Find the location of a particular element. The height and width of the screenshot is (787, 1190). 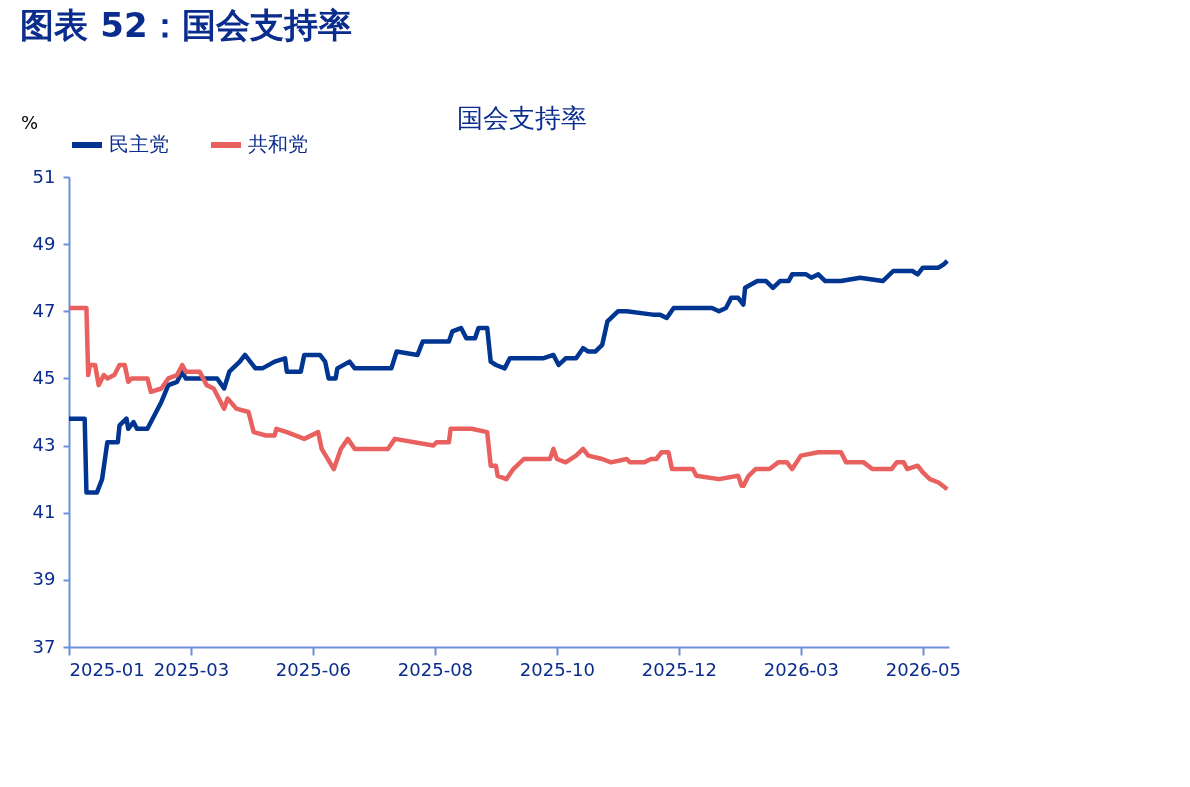

legend-label: 共和党 is located at coordinates (278, 144).